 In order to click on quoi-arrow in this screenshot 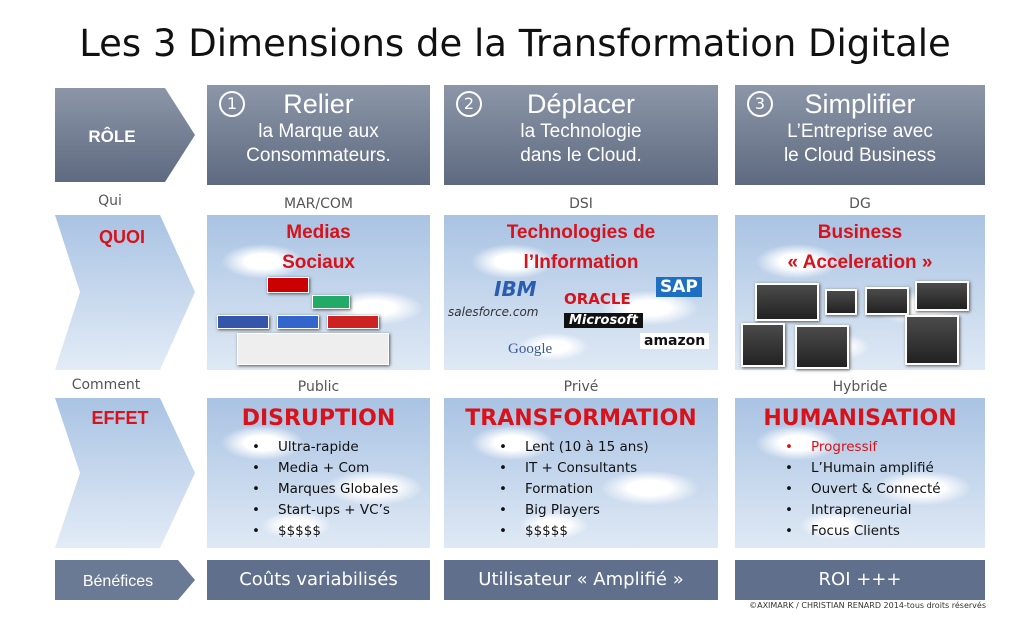, I will do `click(125, 292)`.